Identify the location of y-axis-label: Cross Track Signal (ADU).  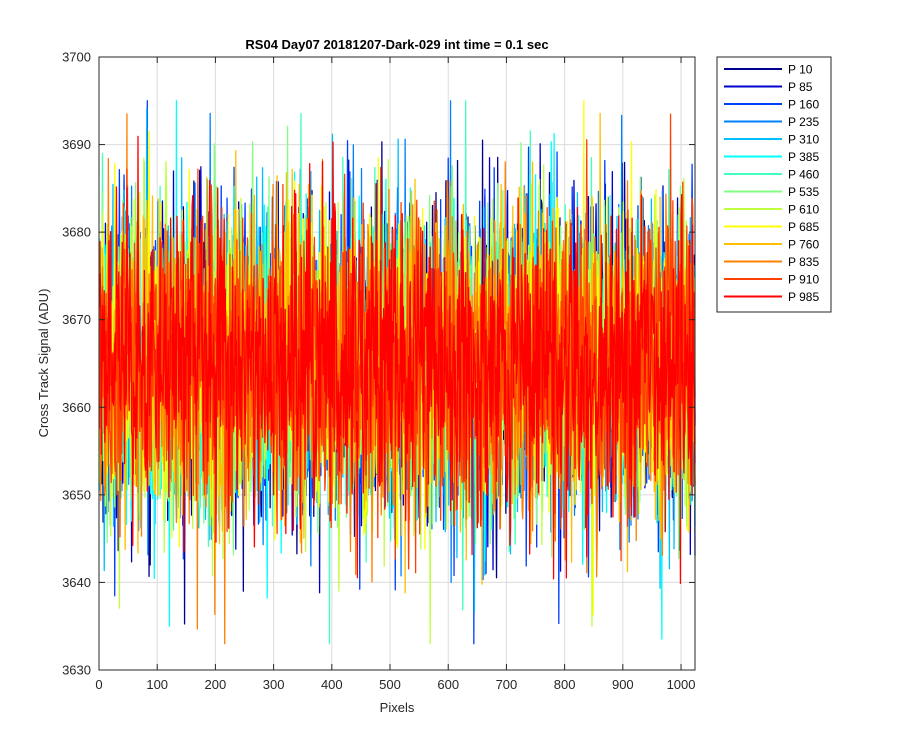
(43, 363).